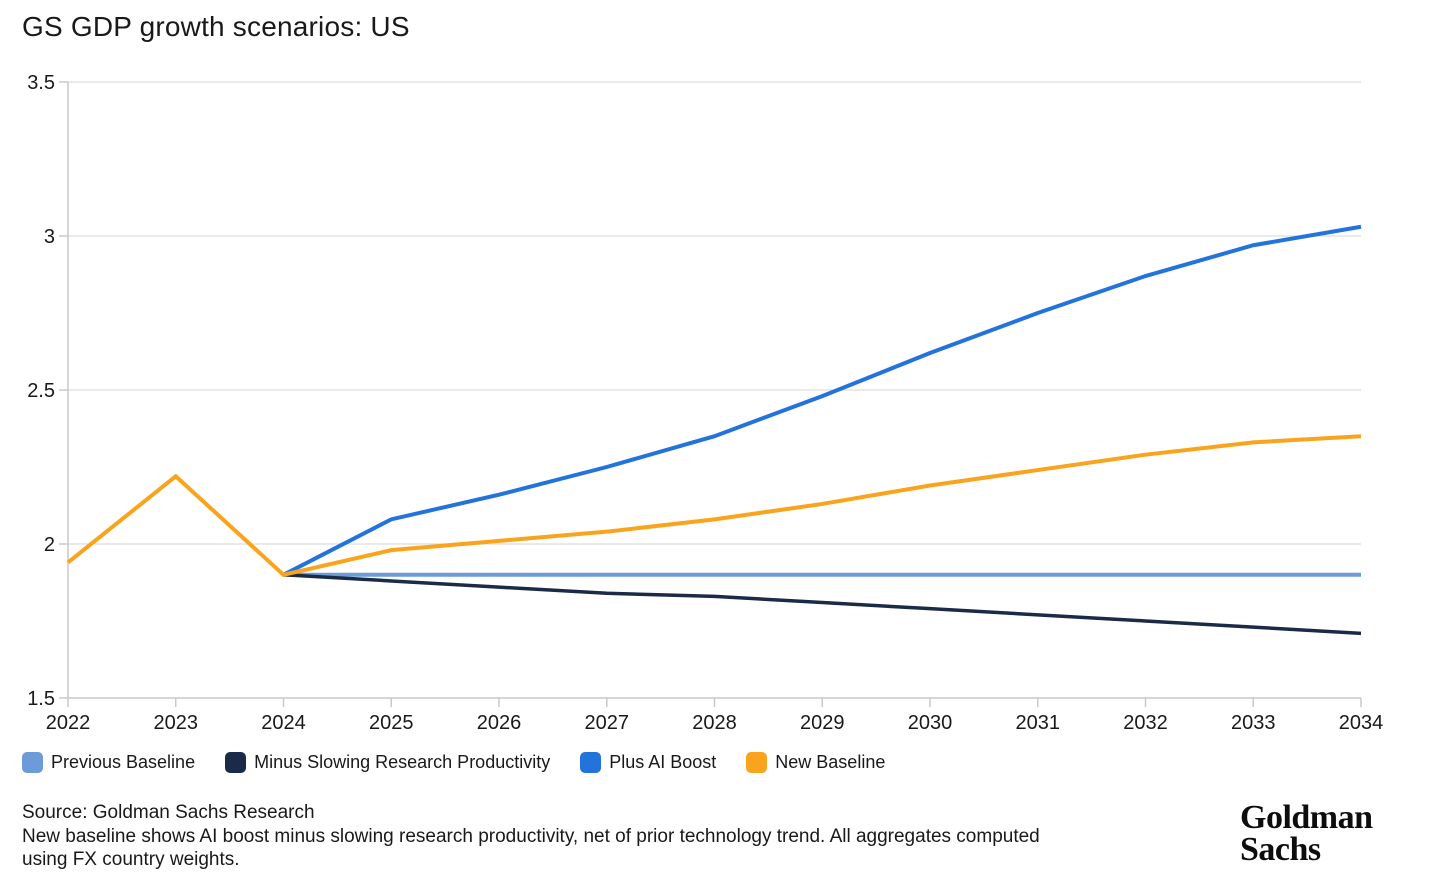 The width and height of the screenshot is (1456, 895). I want to click on x-tick-label: 2027, so click(607, 723).